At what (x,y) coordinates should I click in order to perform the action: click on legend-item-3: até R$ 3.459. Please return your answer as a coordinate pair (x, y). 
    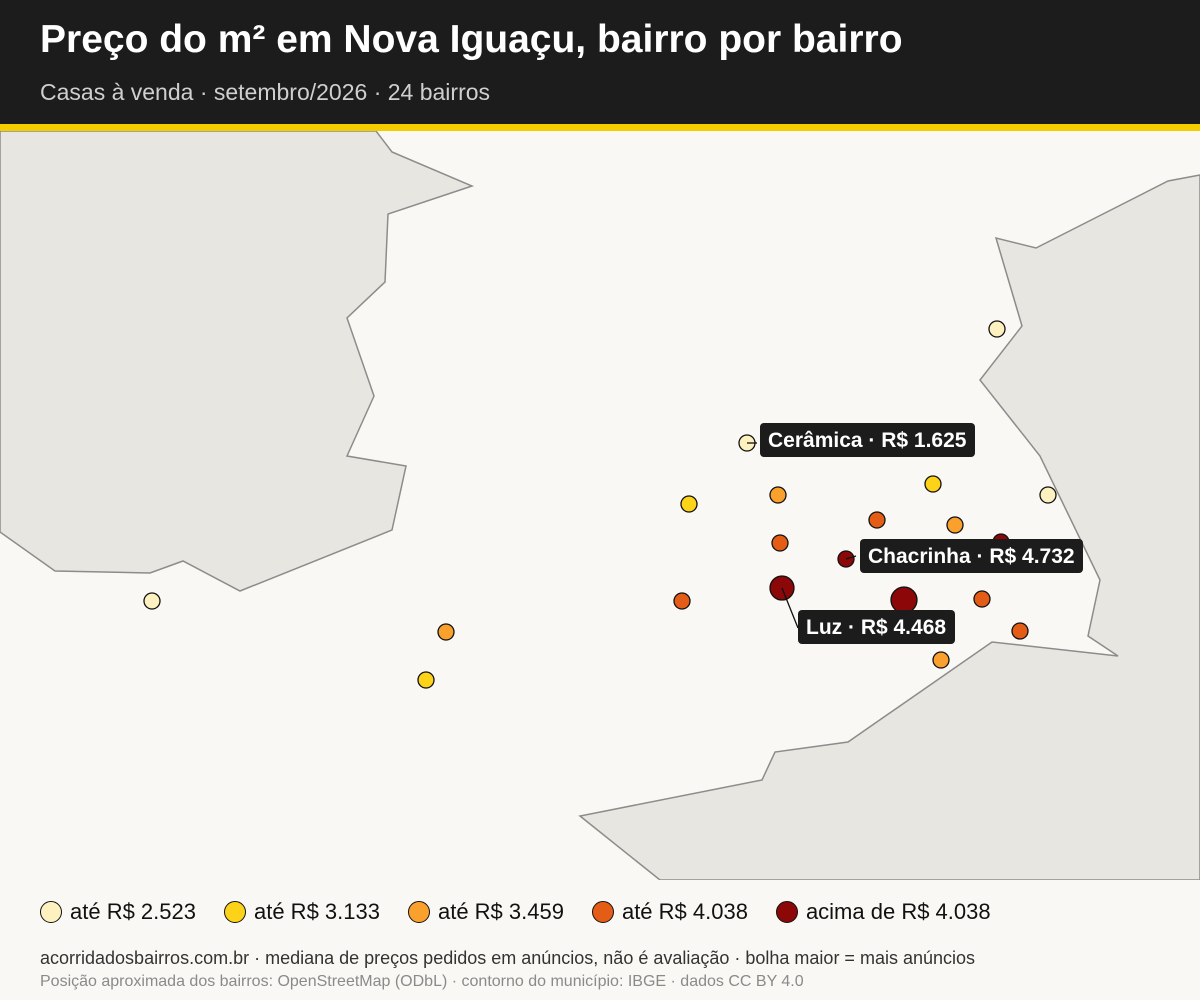
    Looking at the image, I should click on (485, 912).